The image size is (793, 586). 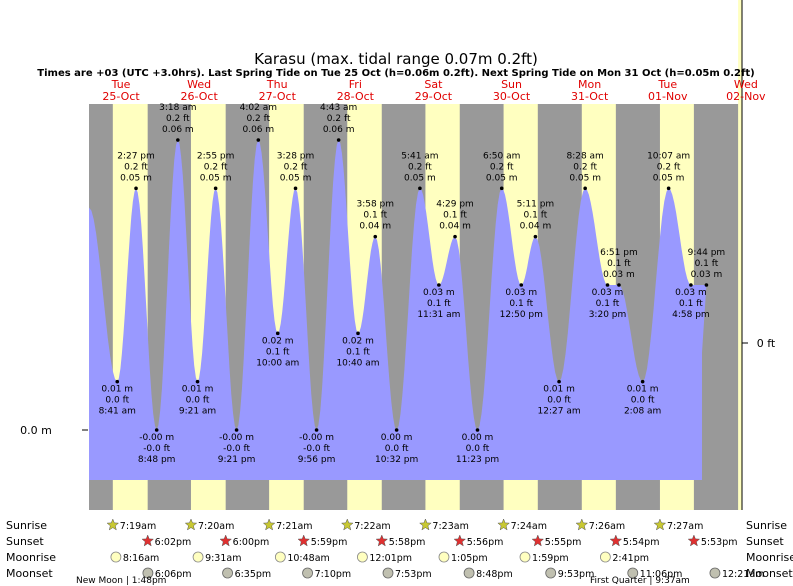 What do you see at coordinates (339, 130) in the screenshot?
I see `tide-label: 0.06 m` at bounding box center [339, 130].